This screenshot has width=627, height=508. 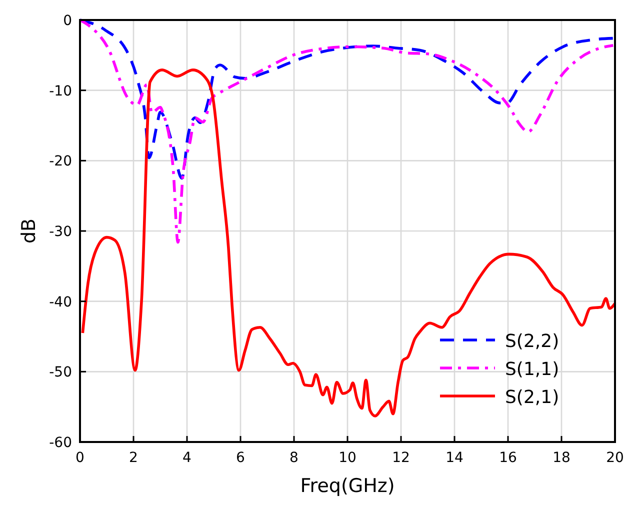 What do you see at coordinates (80, 458) in the screenshot?
I see `x-tick-label: 0` at bounding box center [80, 458].